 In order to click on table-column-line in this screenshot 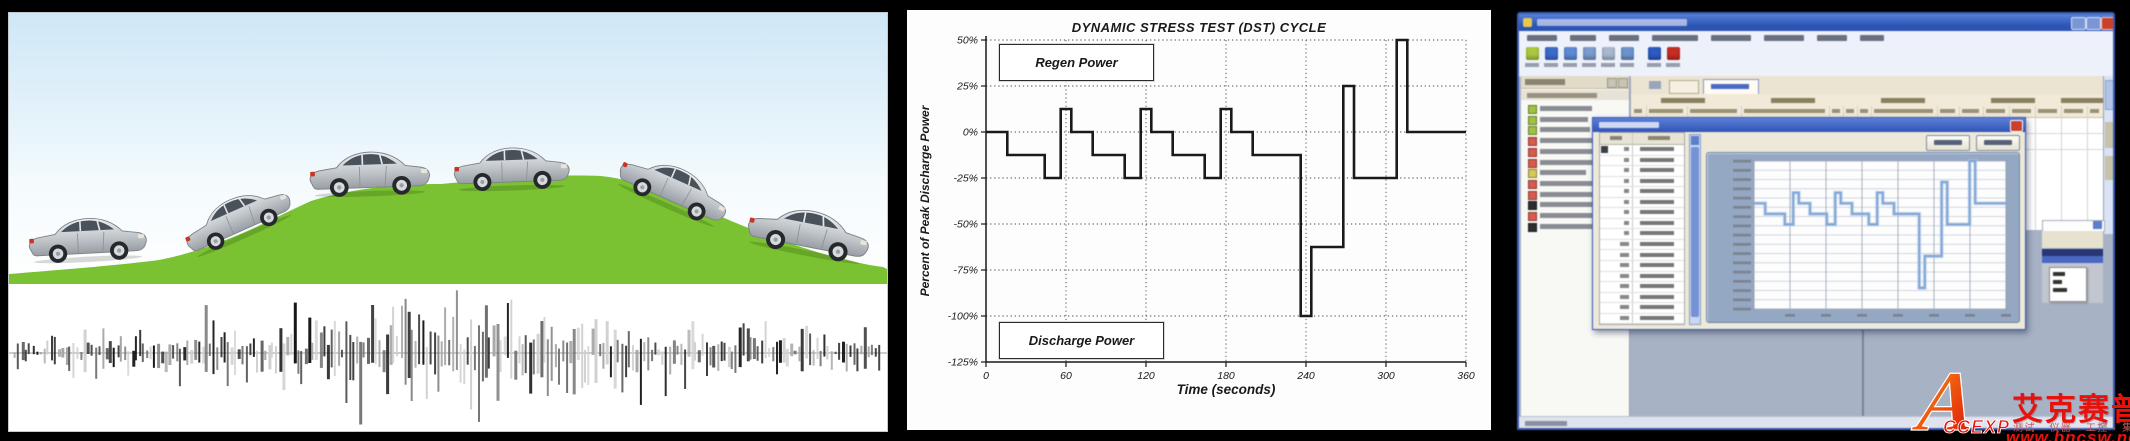, I will do `click(2061, 168)`.